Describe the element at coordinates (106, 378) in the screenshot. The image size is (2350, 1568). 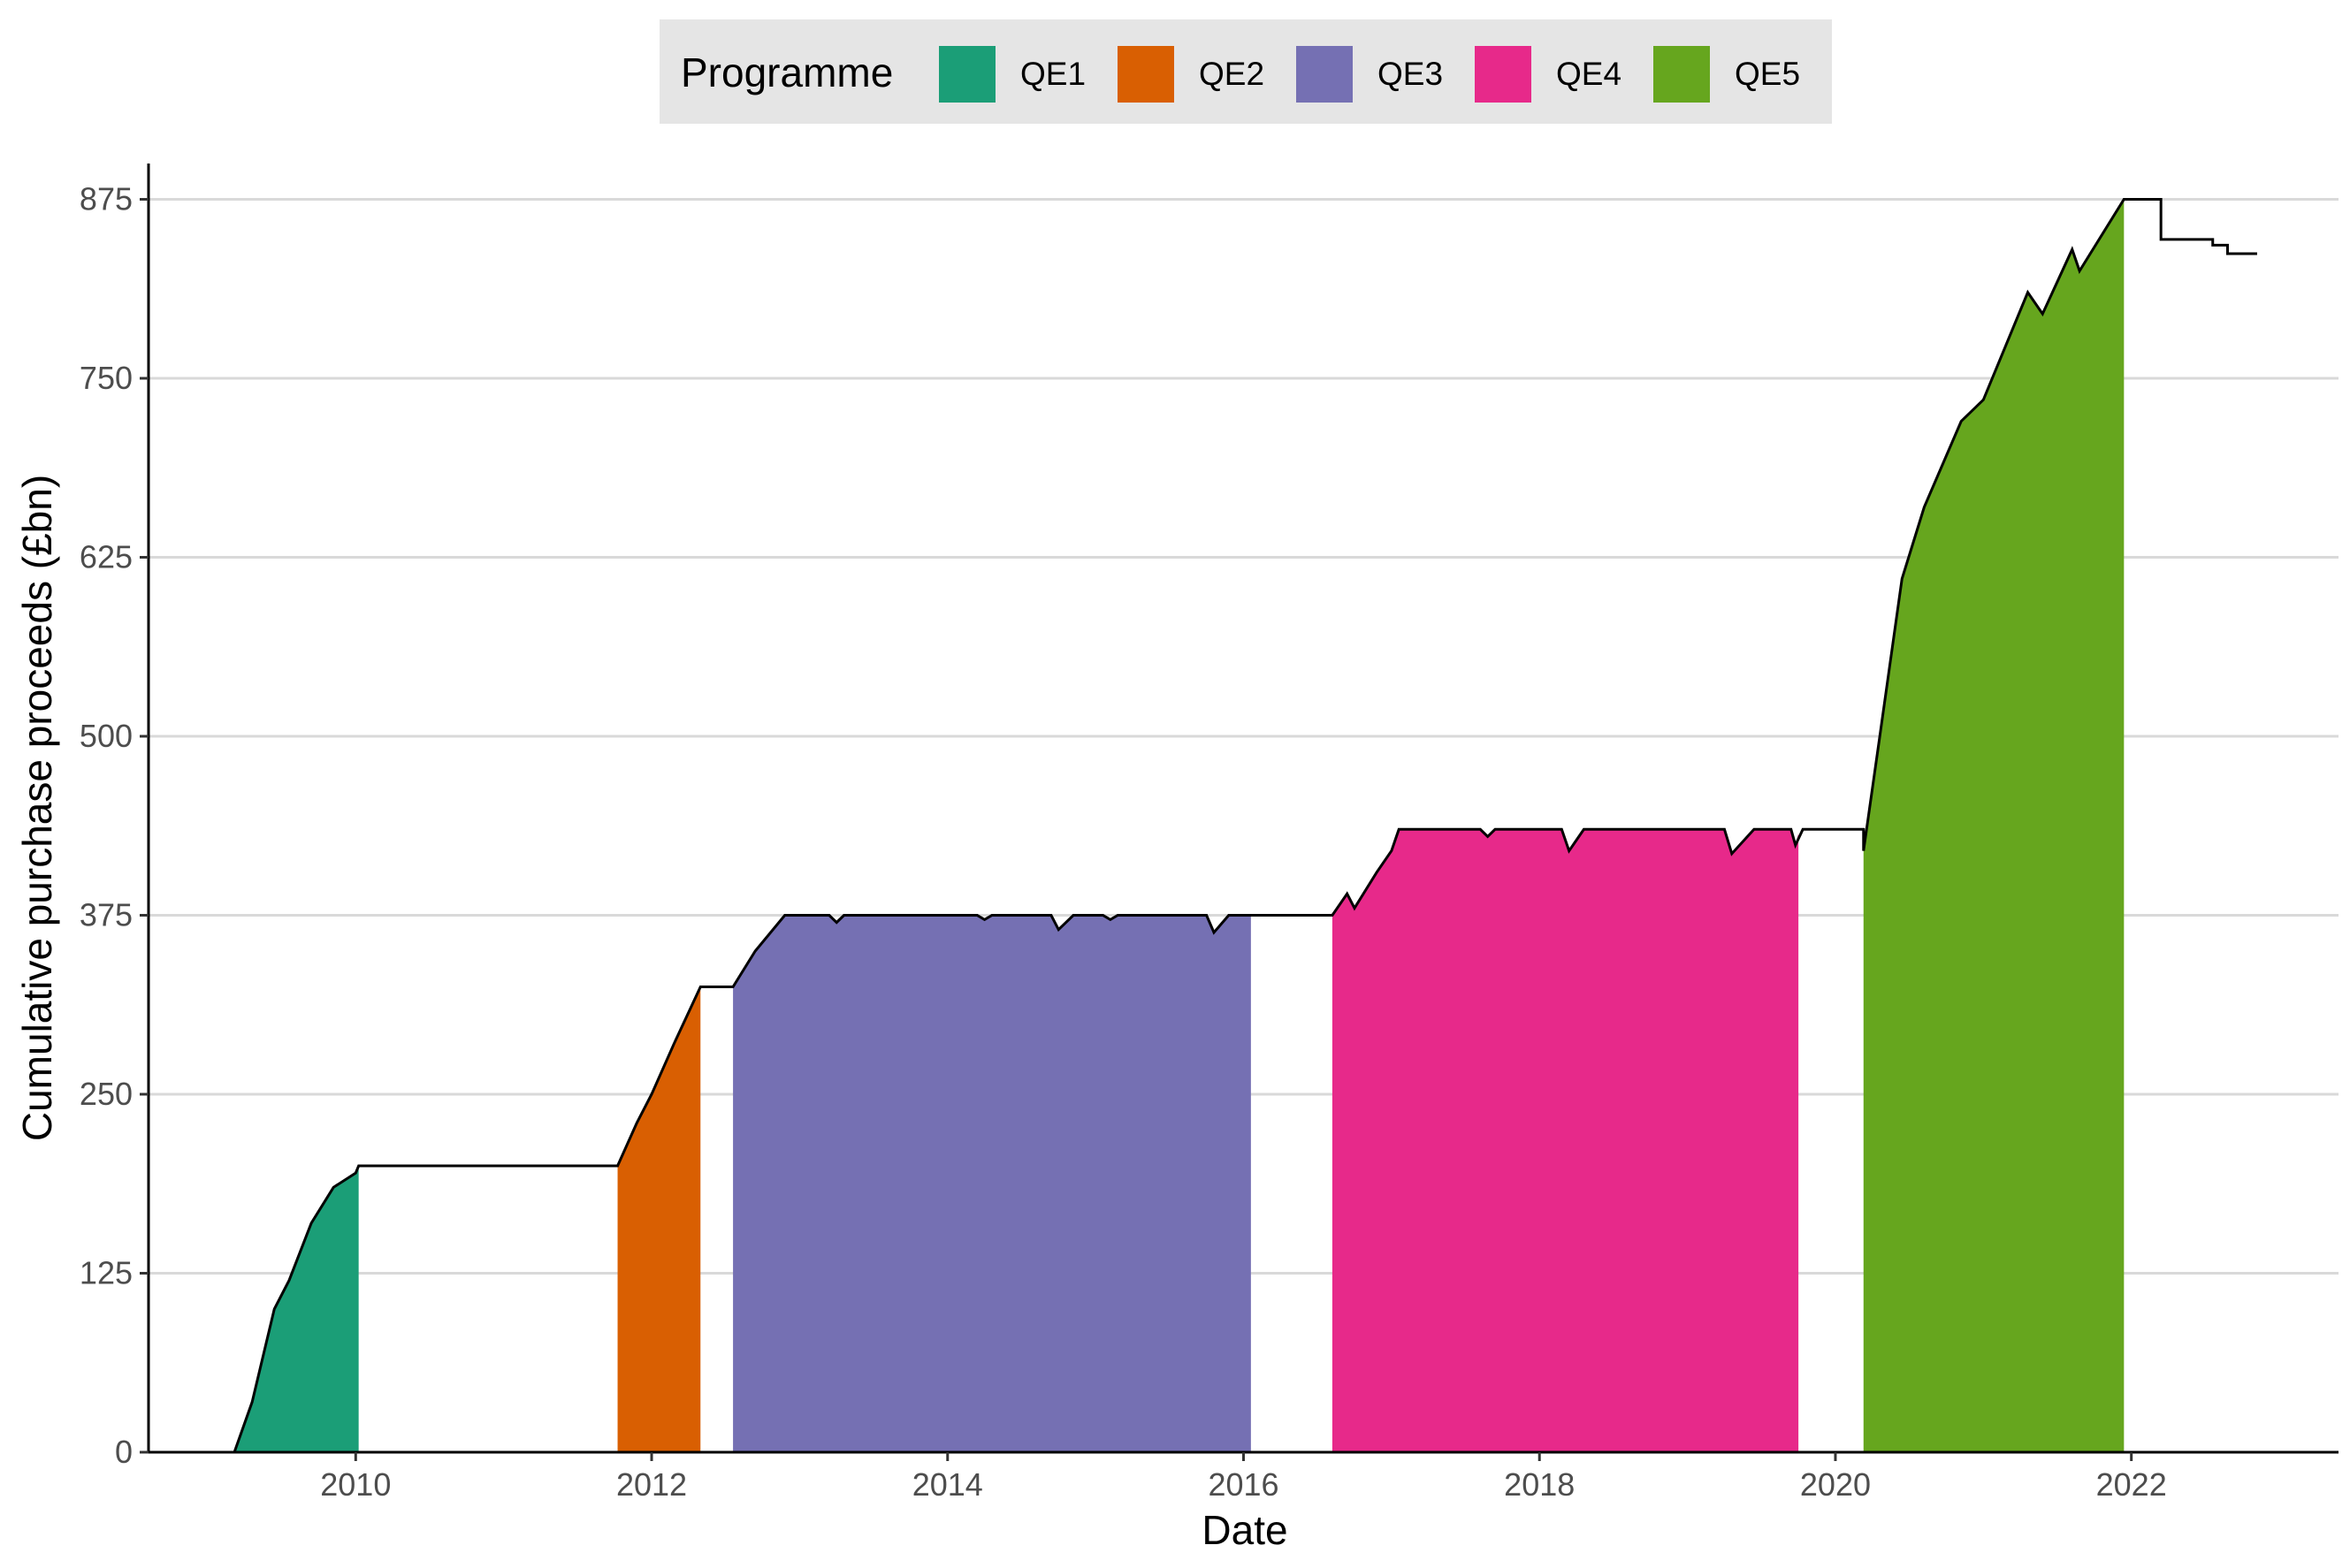
I see `y-tick-label-750: 750` at that location.